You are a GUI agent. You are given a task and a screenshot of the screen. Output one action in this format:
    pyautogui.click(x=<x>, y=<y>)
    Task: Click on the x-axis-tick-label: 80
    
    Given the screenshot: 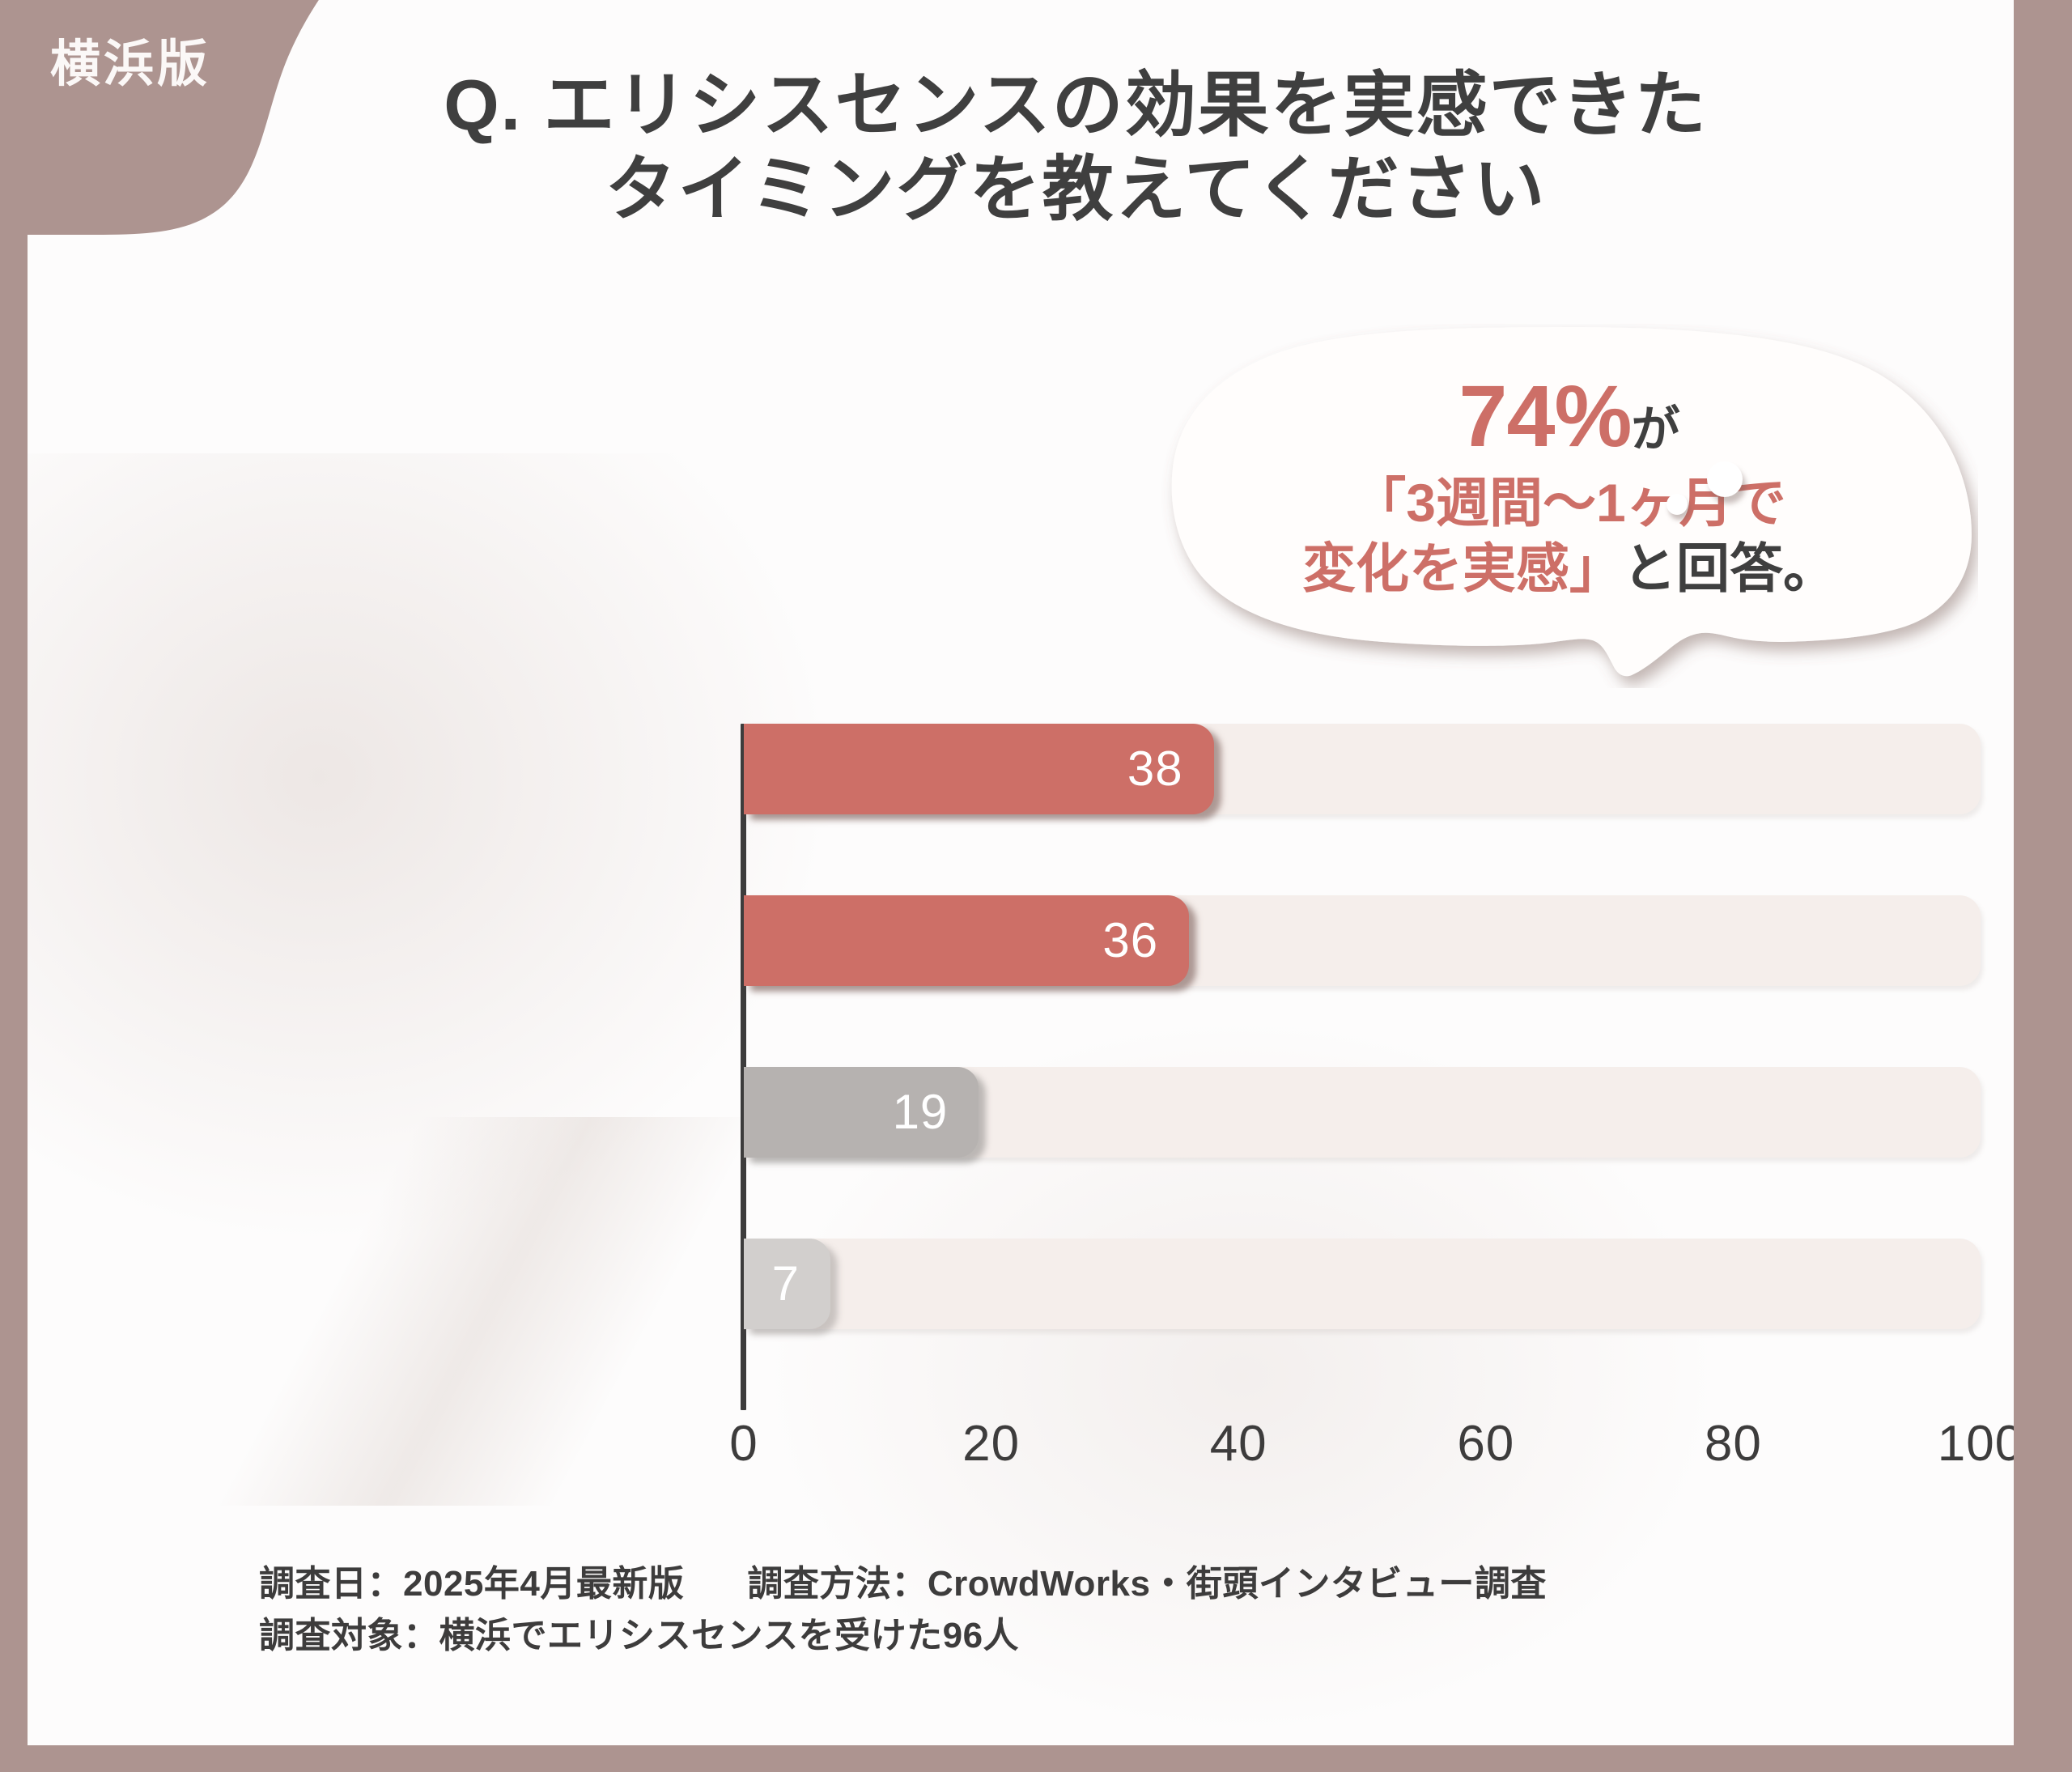 What is the action you would take?
    pyautogui.click(x=1733, y=1444)
    